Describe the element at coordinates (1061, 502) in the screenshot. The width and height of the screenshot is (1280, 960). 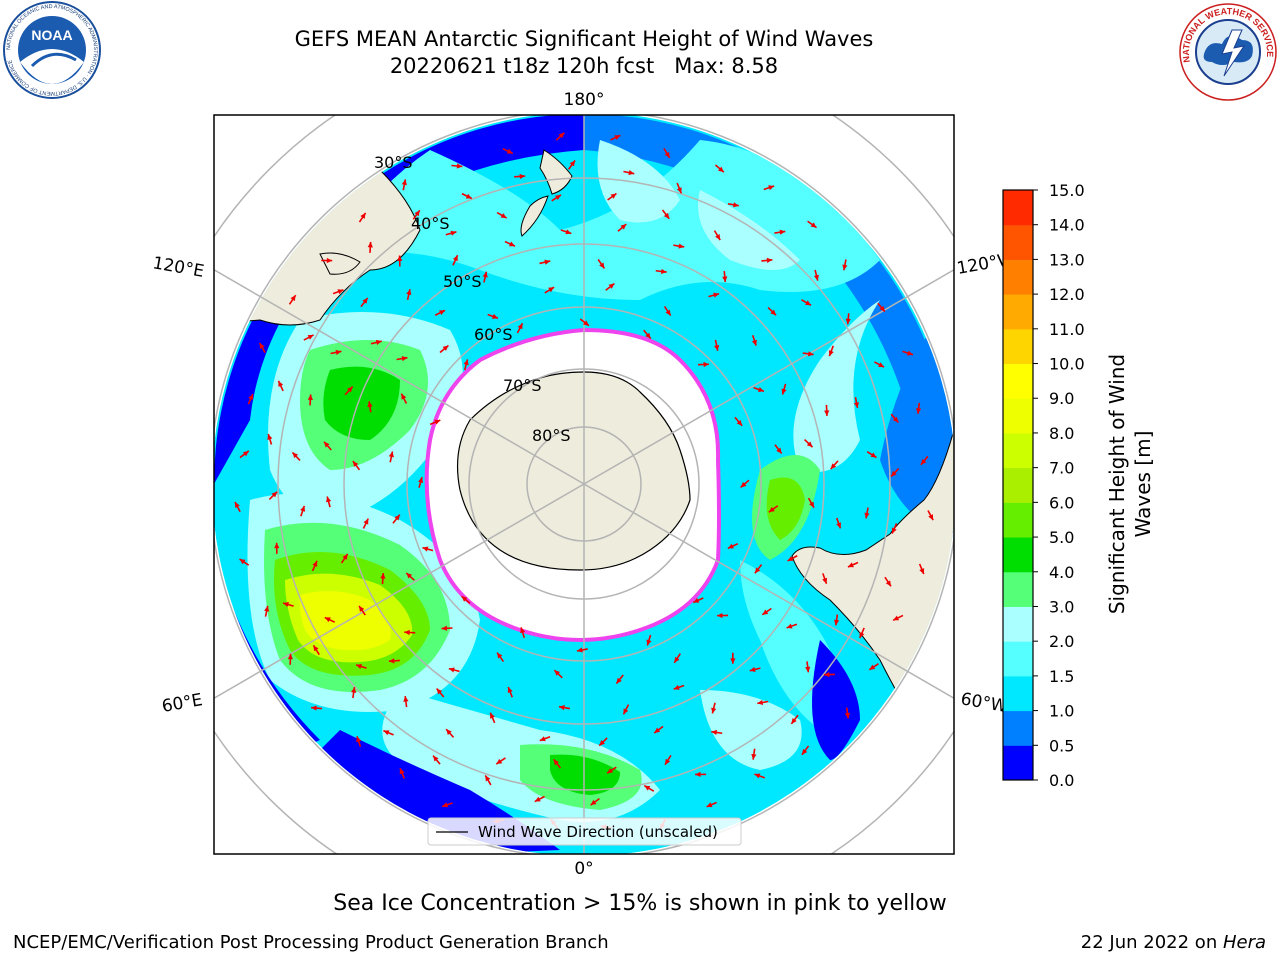
I see `colorbar-tick-label: 6.0` at that location.